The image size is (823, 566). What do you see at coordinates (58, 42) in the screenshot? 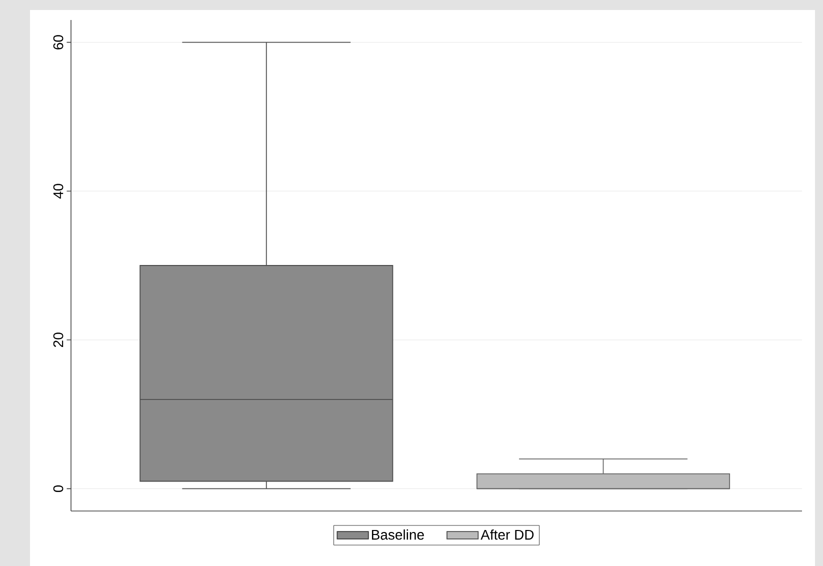
I see `y-tick-label: 60` at bounding box center [58, 42].